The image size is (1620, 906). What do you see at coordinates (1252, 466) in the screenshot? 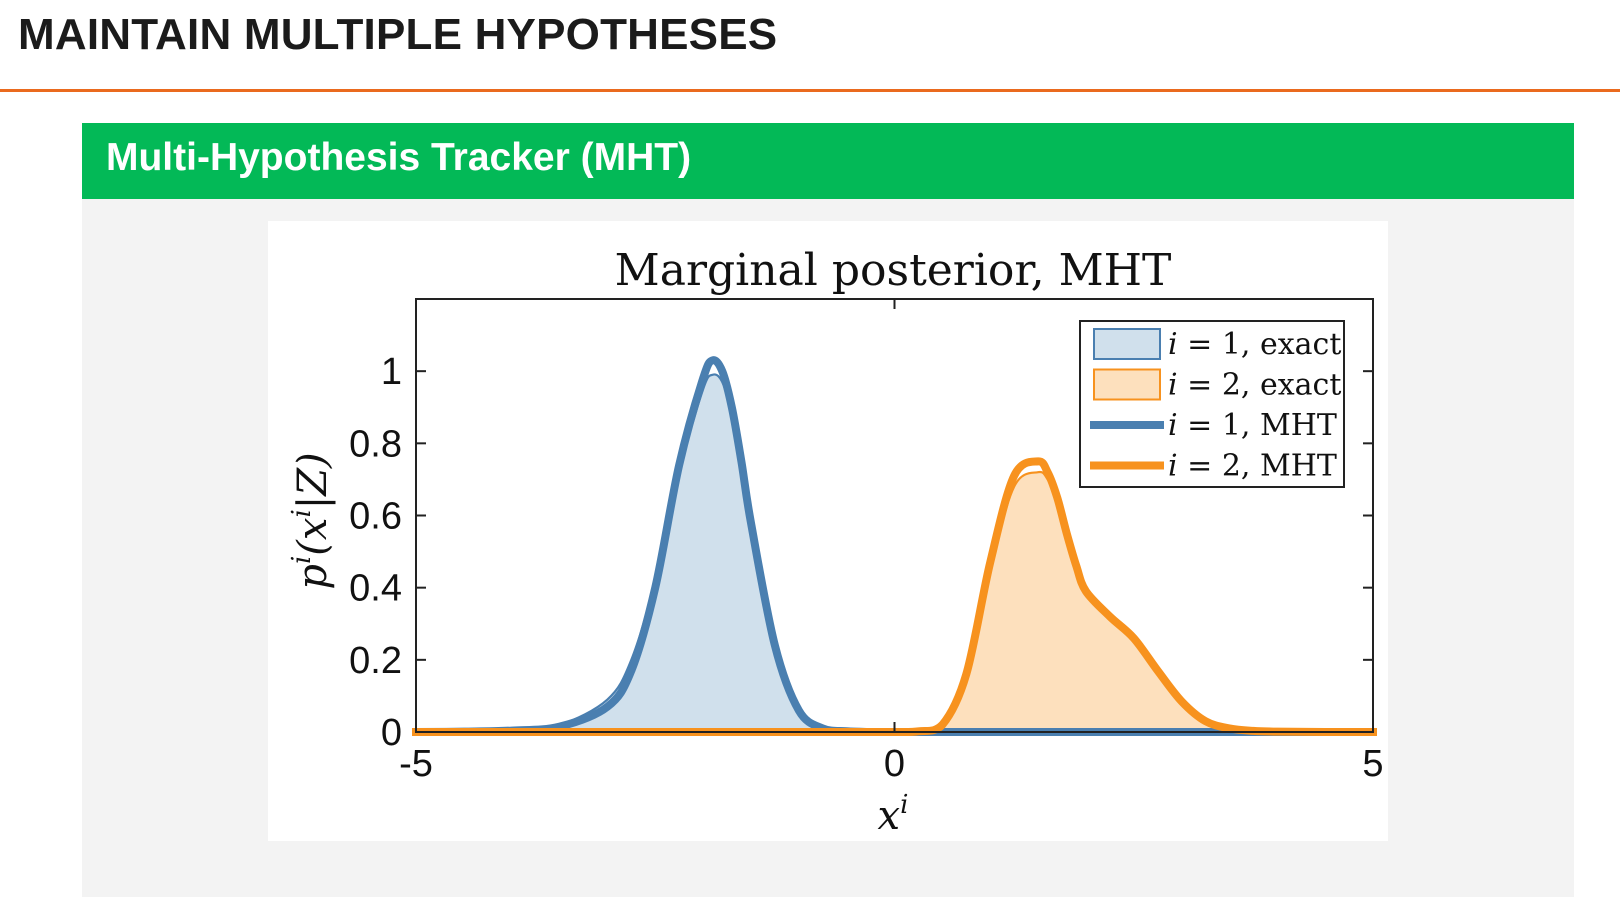
I see `legend-label: i = 2, MHT` at bounding box center [1252, 466].